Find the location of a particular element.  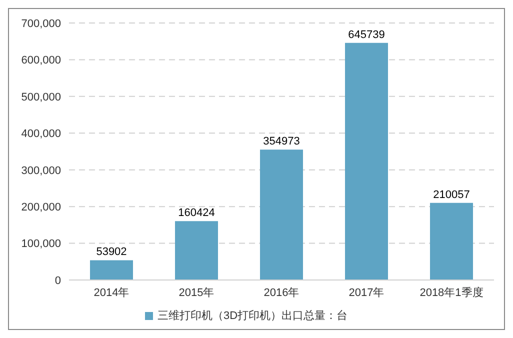

y-tick-label: 600,000 is located at coordinates (41, 60).